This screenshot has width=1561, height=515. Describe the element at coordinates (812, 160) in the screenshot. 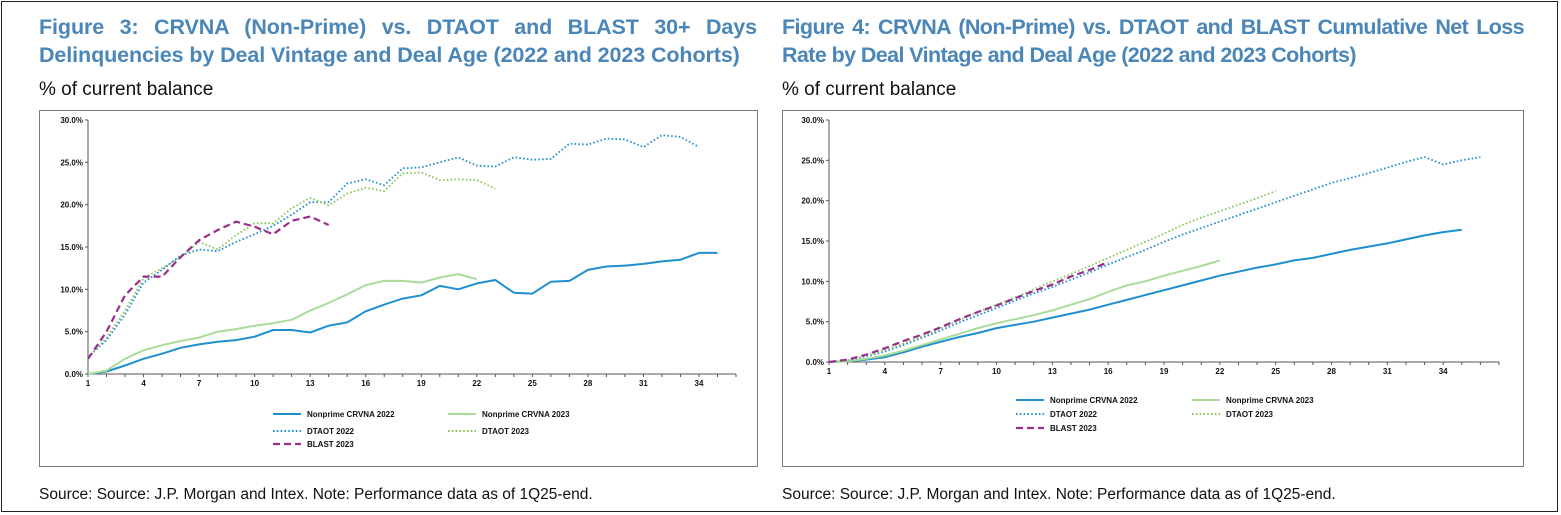

I see `fig4-y-tick-label: 25.0%` at that location.